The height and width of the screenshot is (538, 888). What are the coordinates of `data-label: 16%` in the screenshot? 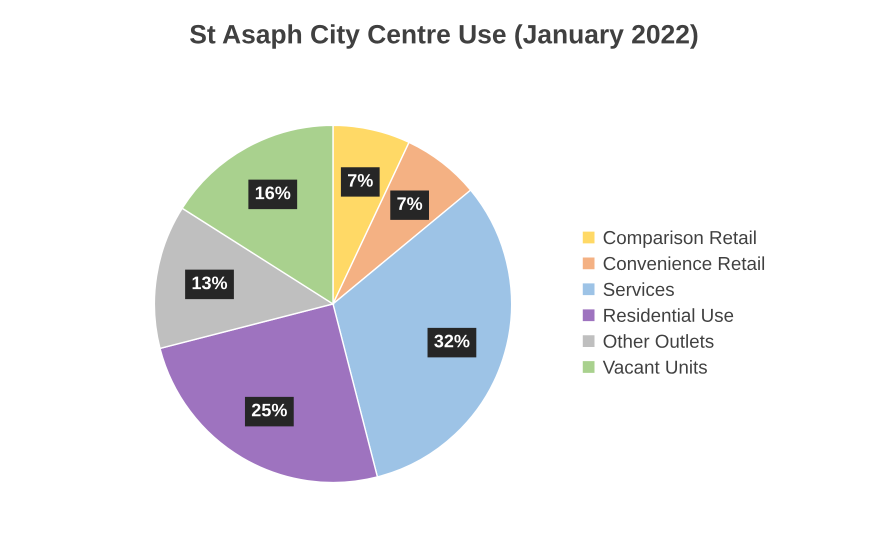 It's located at (273, 193).